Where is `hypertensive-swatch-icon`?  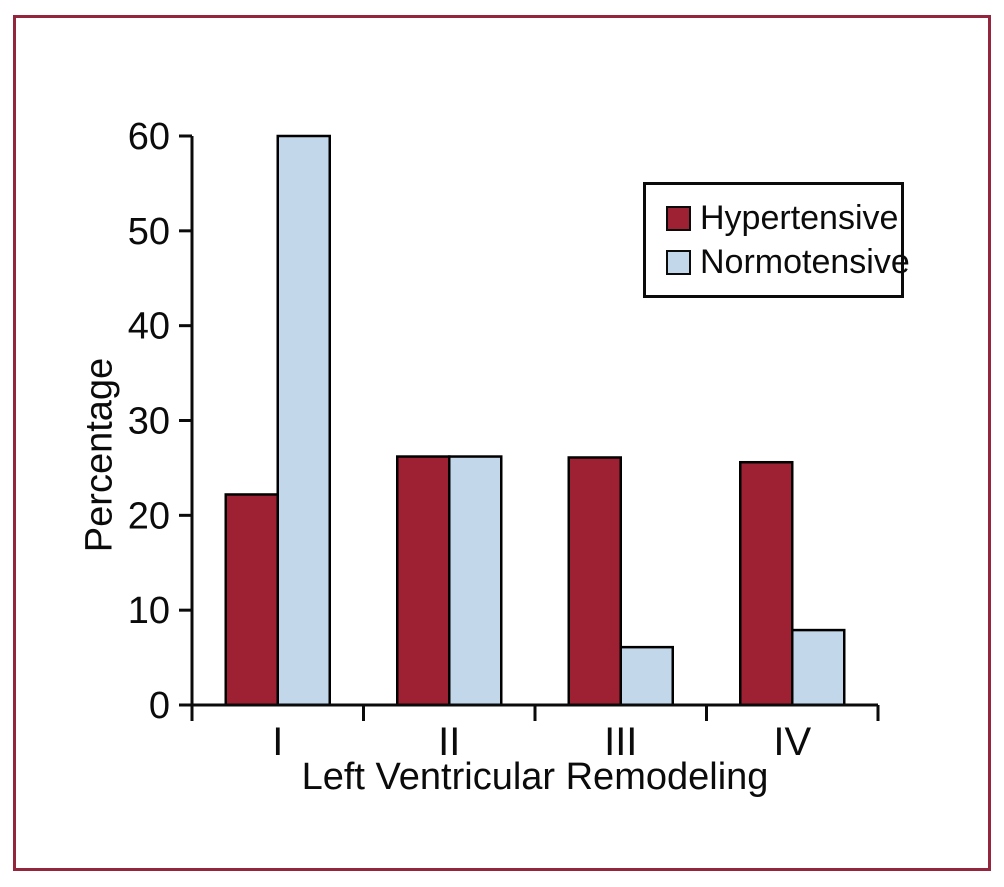
hypertensive-swatch-icon is located at coordinates (678, 218).